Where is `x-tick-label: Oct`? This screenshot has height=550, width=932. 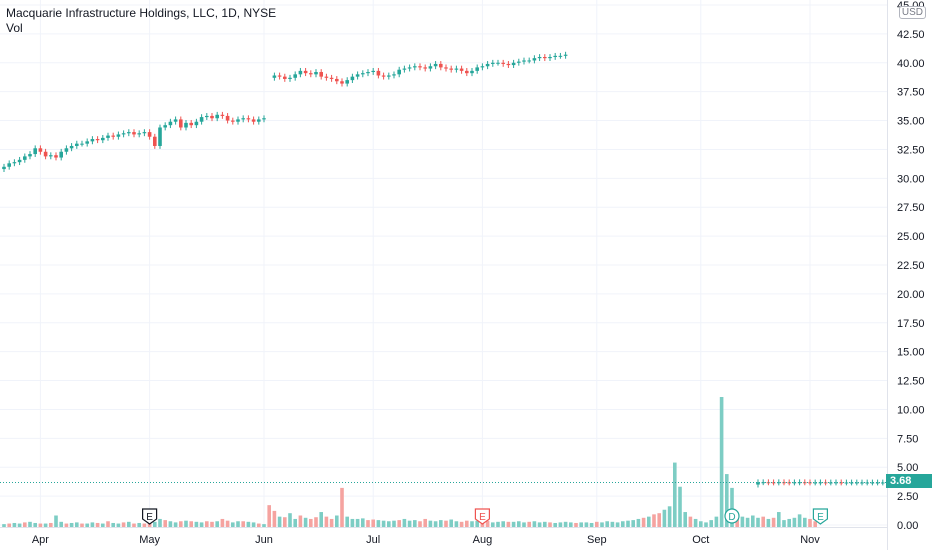 x-tick-label: Oct is located at coordinates (700, 540).